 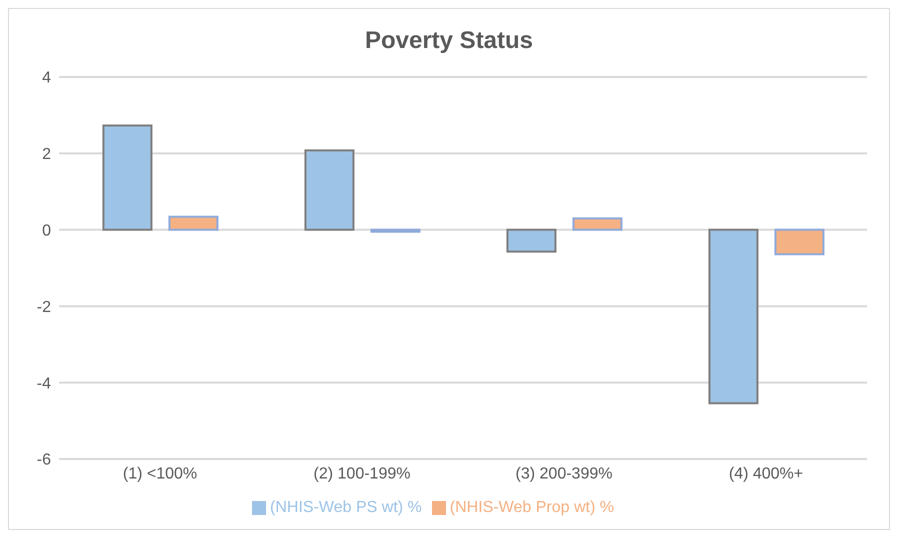 I want to click on x-tick-label: (3) 200-399%, so click(x=564, y=473).